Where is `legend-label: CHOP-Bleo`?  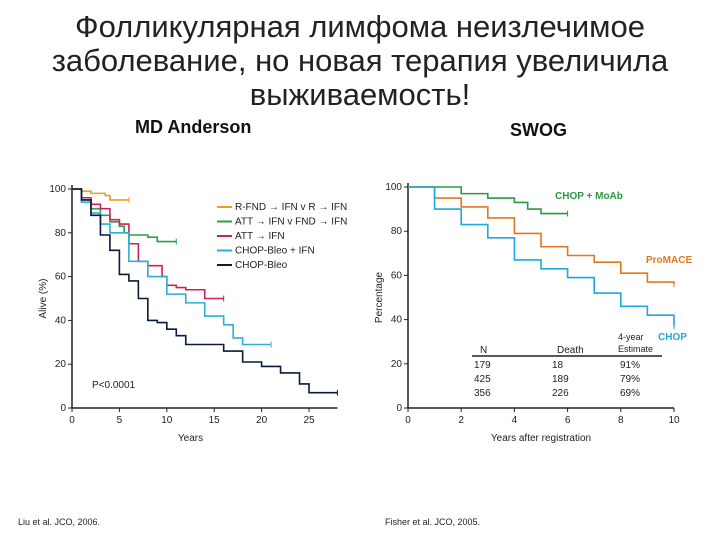
legend-label: CHOP-Bleo is located at coordinates (261, 265).